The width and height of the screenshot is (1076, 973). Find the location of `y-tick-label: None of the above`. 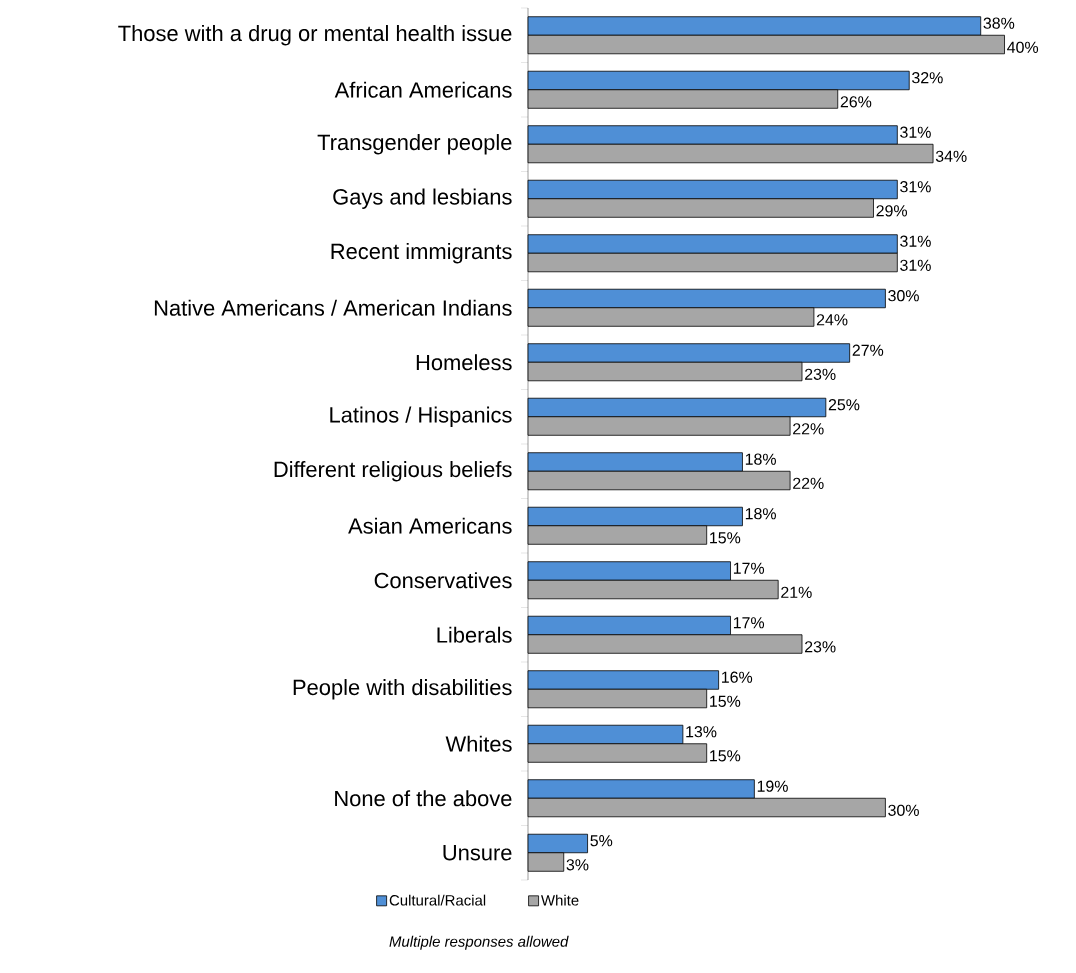

y-tick-label: None of the above is located at coordinates (423, 798).